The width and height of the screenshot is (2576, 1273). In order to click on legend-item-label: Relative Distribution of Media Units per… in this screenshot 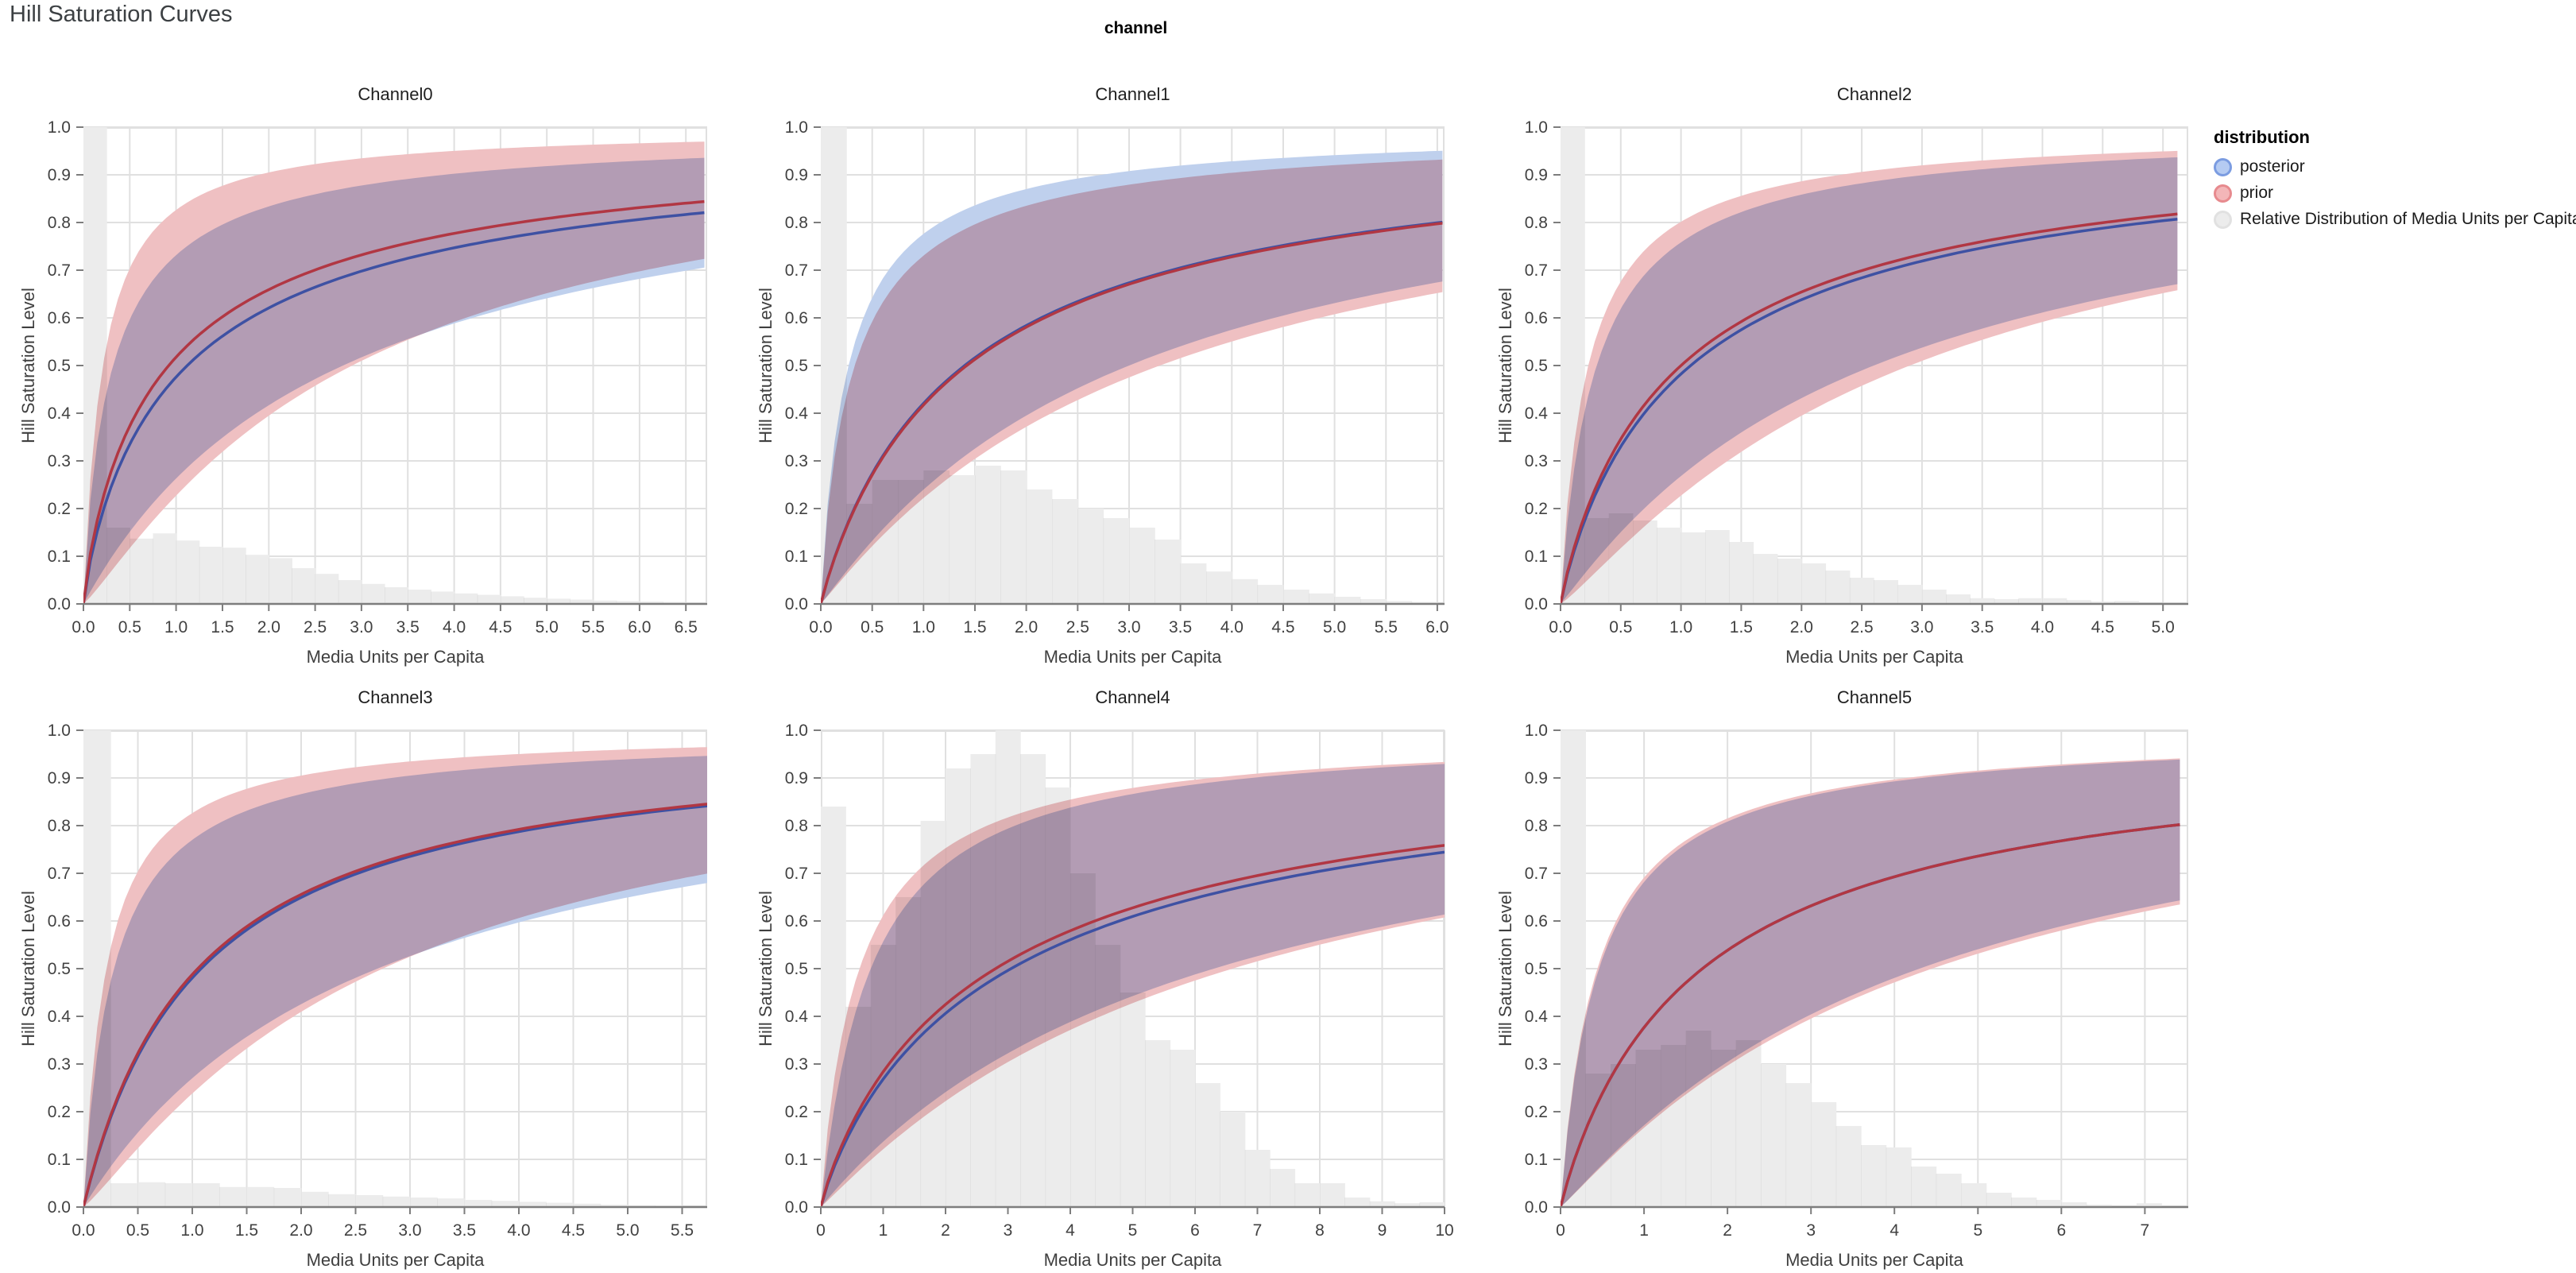, I will do `click(2408, 219)`.